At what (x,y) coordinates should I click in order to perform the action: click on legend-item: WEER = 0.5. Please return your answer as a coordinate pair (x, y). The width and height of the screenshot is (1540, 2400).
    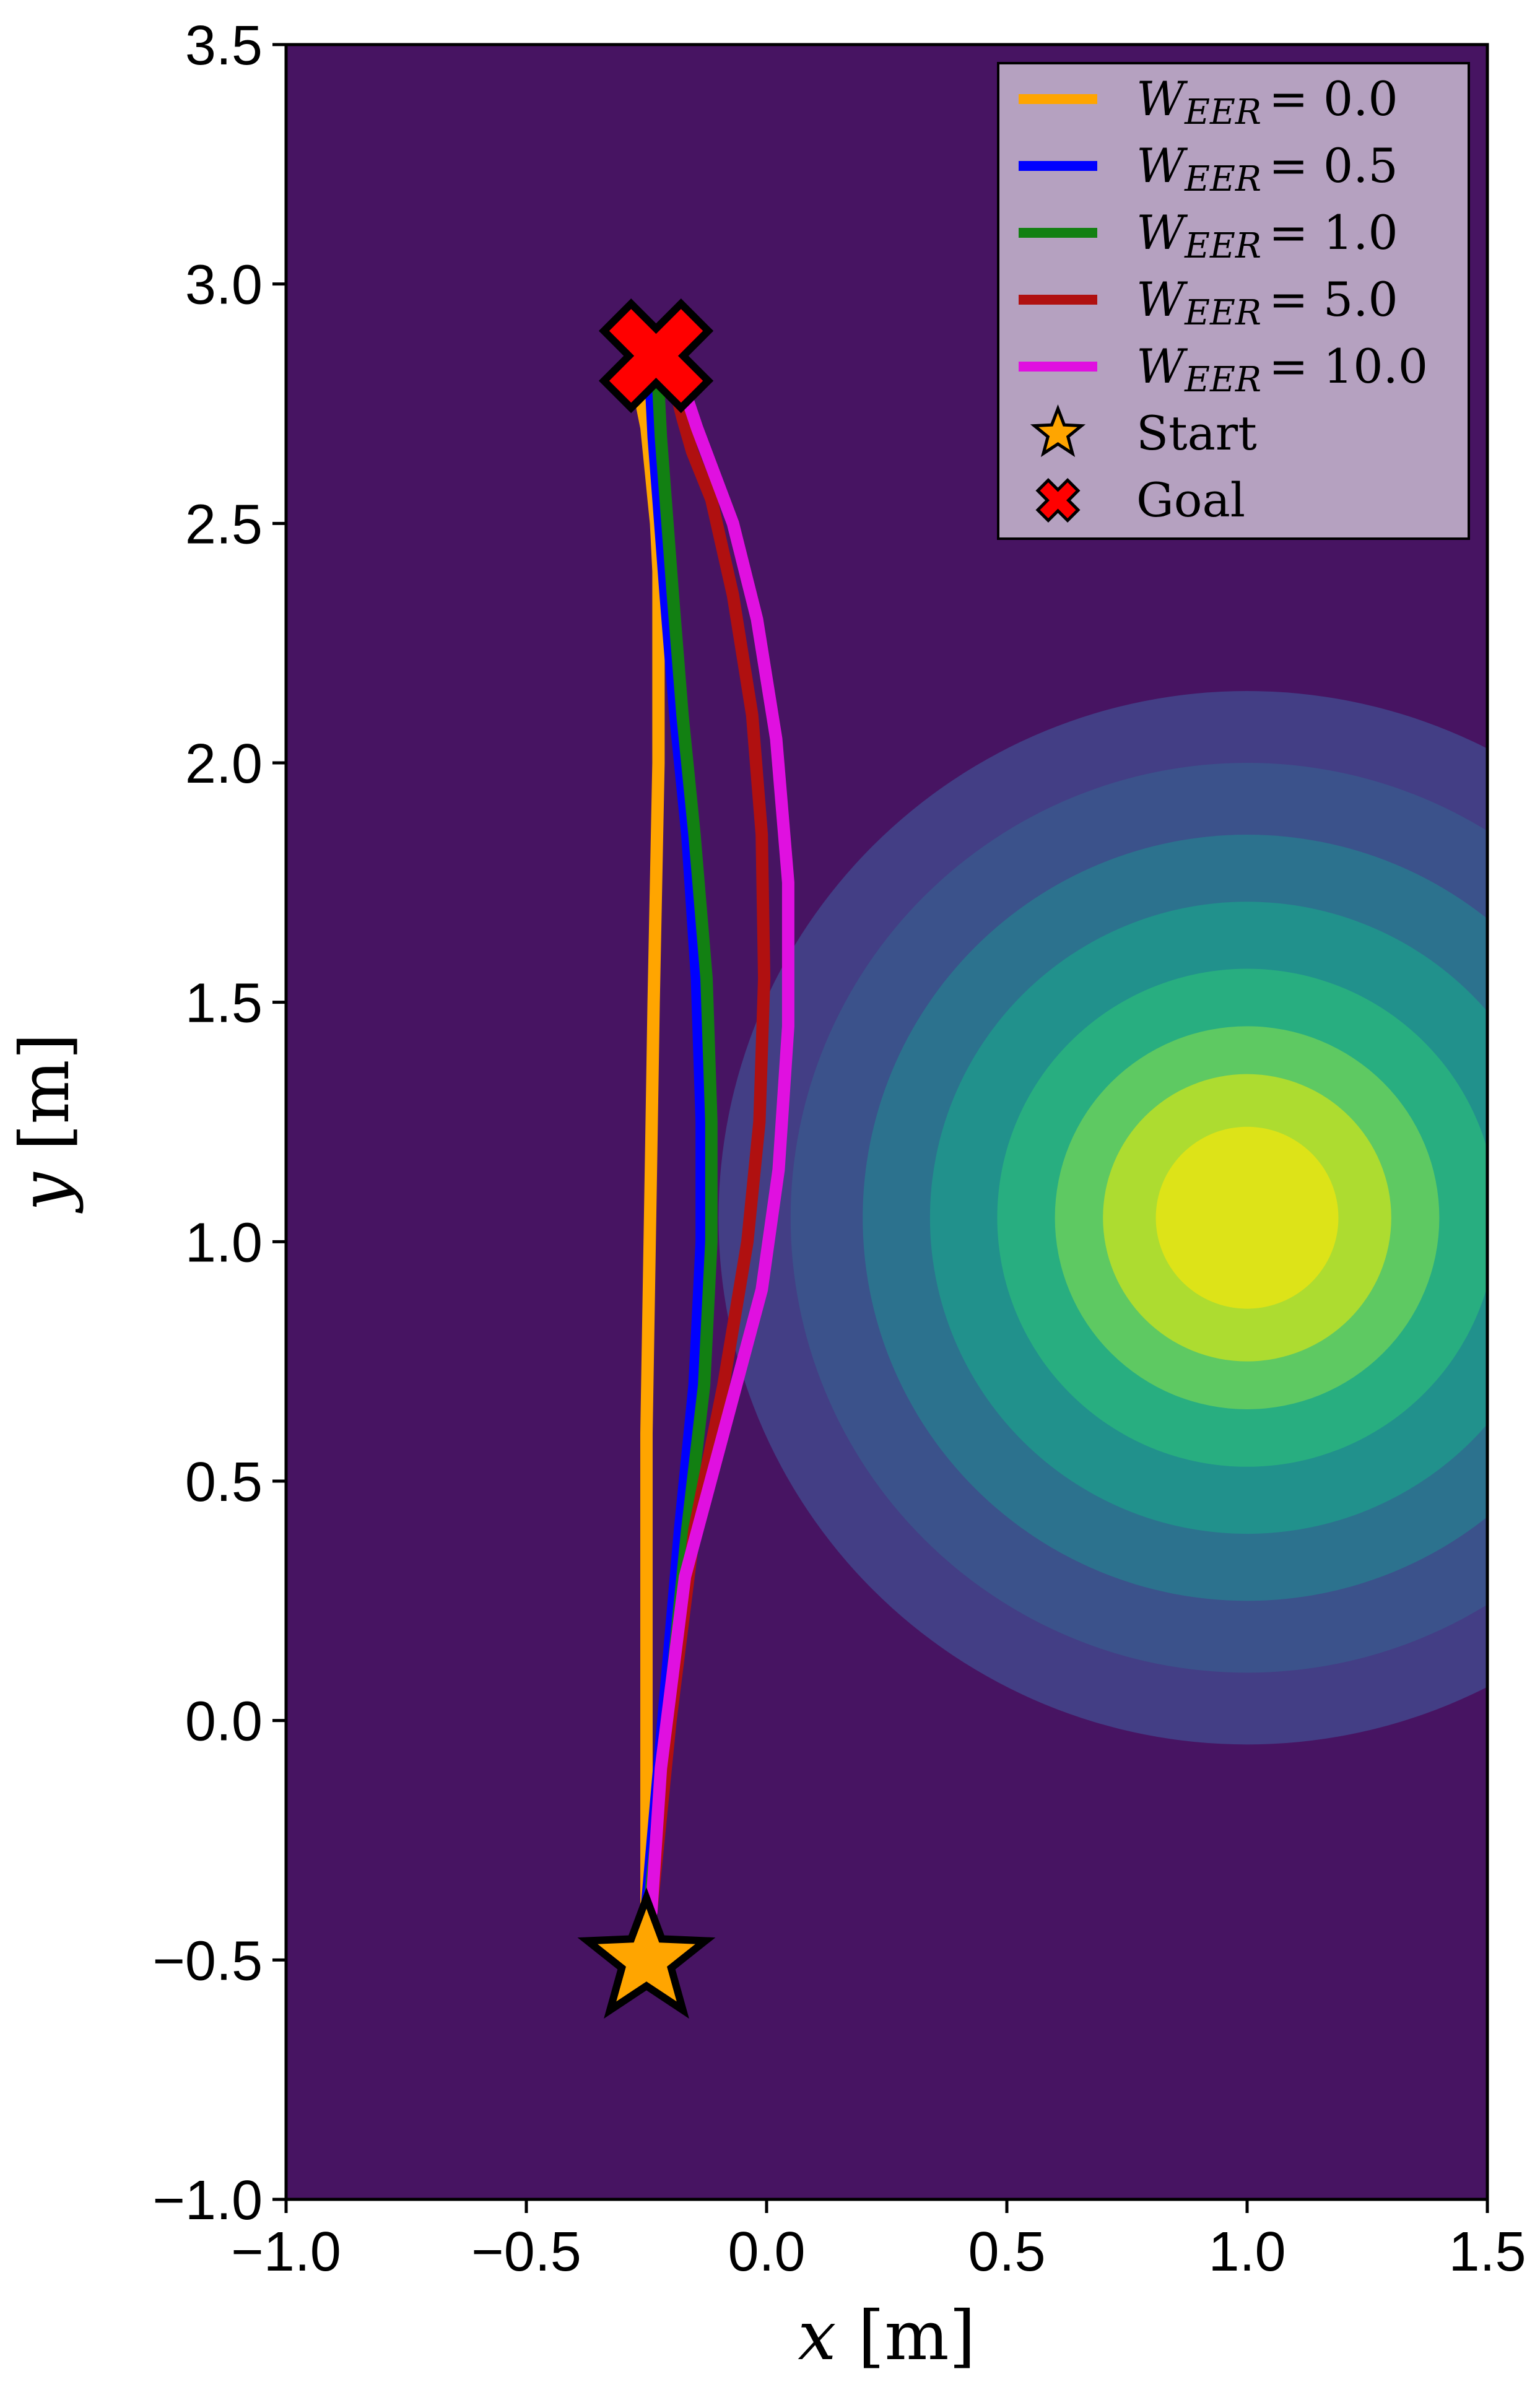
    Looking at the image, I should click on (1208, 168).